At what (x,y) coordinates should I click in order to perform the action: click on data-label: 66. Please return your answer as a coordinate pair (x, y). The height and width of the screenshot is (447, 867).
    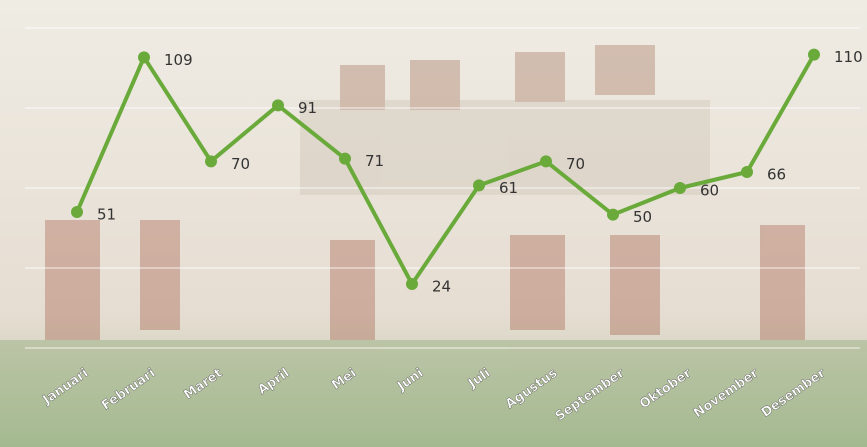
    Looking at the image, I should click on (776, 175).